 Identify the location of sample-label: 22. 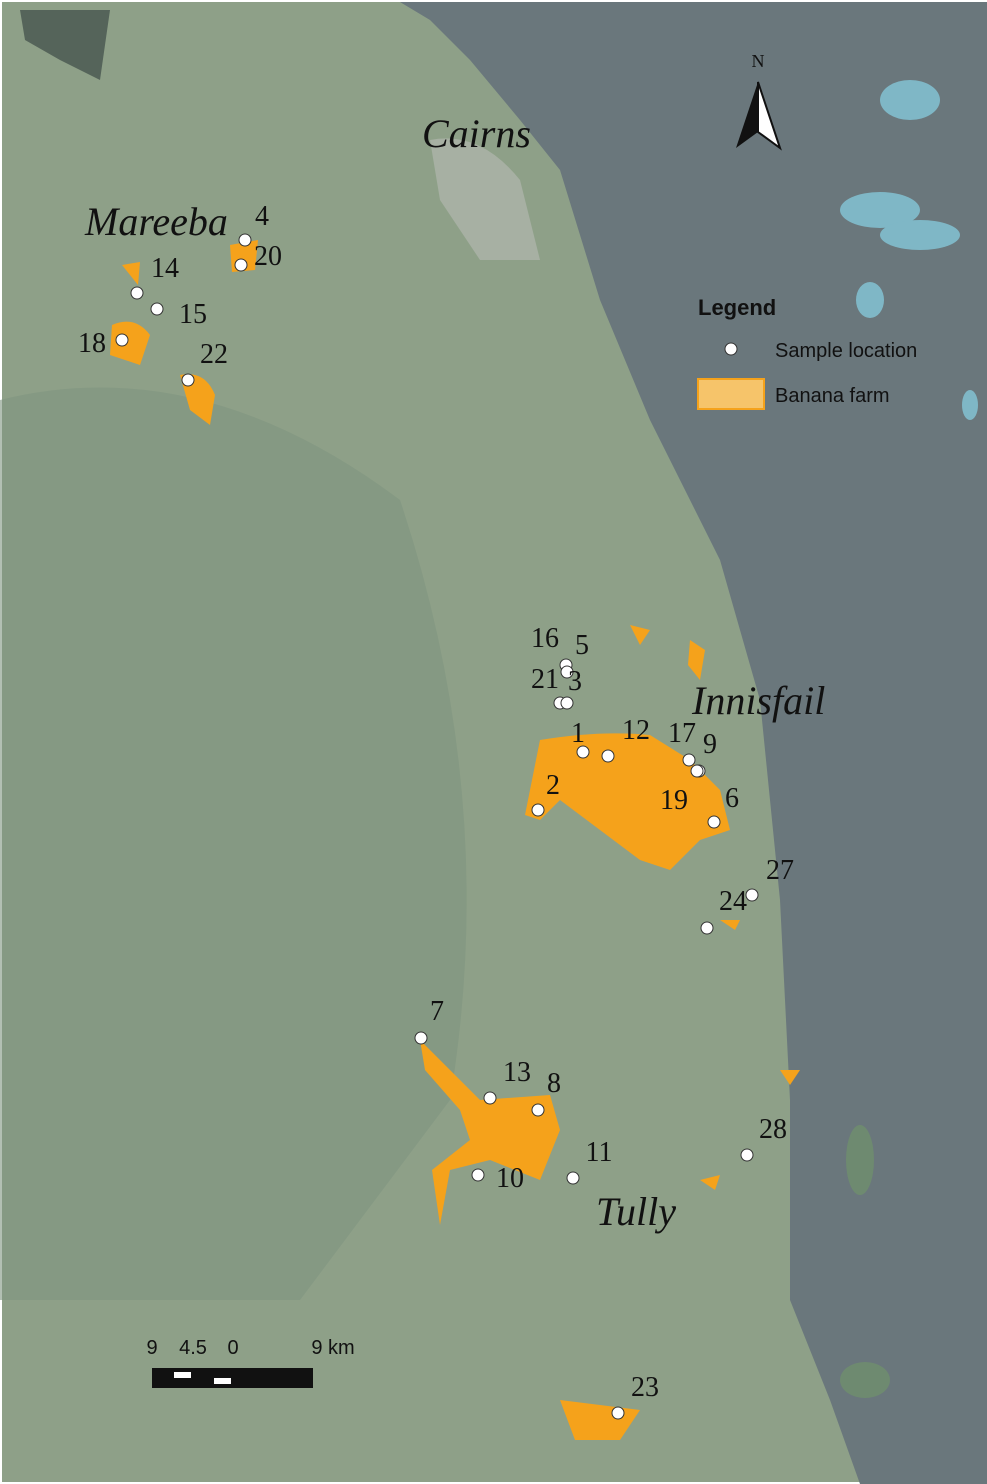
(214, 354).